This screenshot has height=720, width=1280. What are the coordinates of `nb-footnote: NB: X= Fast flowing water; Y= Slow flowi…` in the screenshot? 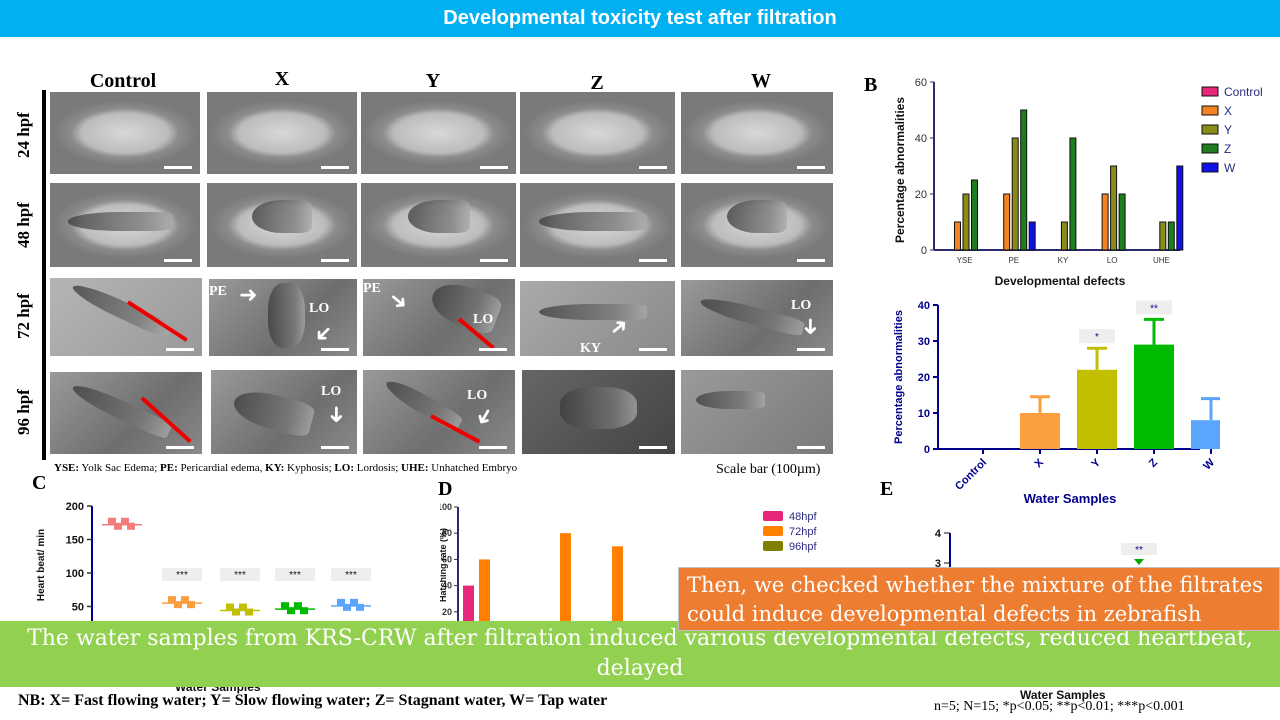 It's located at (313, 700).